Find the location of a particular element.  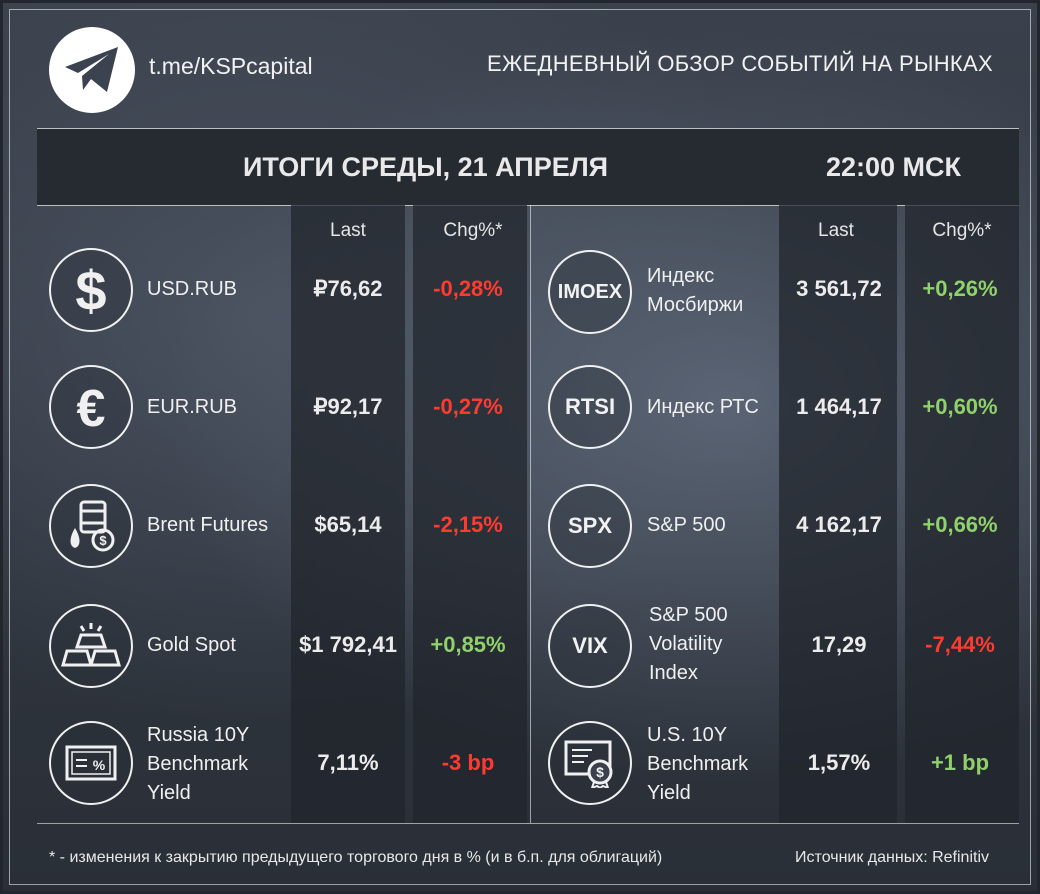

usdrub-label: USD.RUB is located at coordinates (192, 289).